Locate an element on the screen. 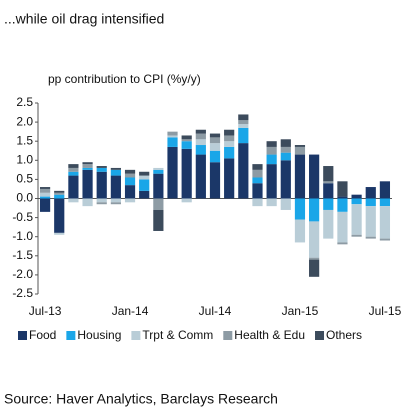  legend-label: Health & Edu is located at coordinates (269, 335).